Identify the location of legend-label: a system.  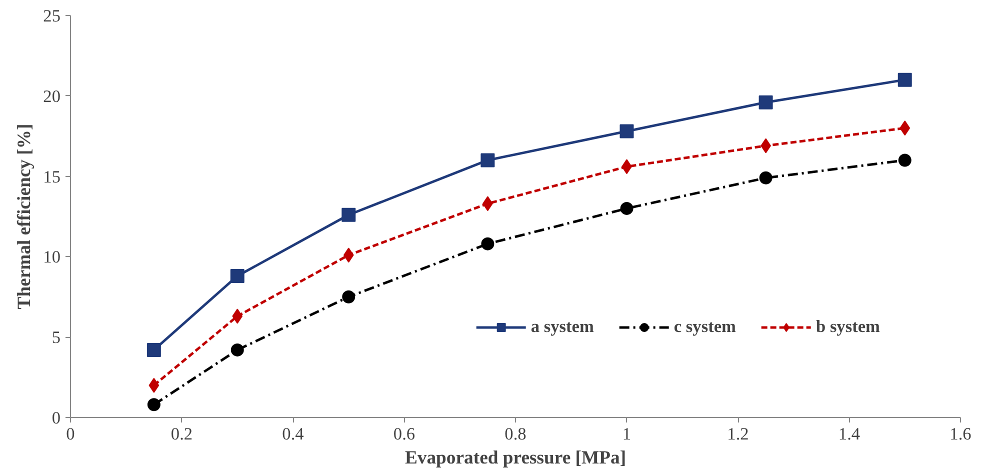
(562, 327).